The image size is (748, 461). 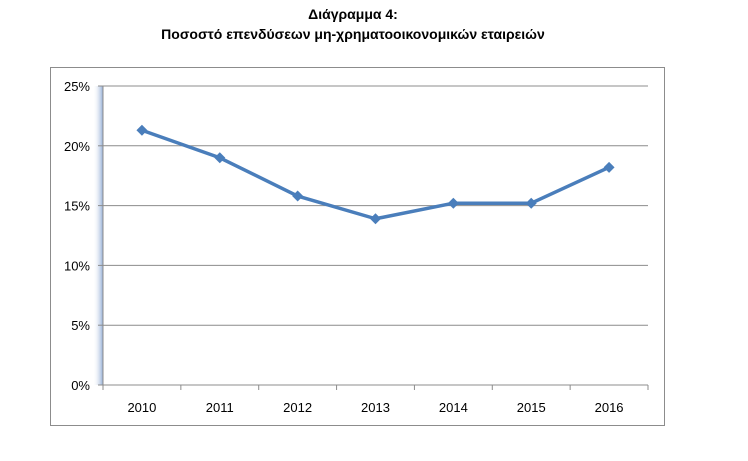 What do you see at coordinates (531, 407) in the screenshot?
I see `x-tick-label: 2015` at bounding box center [531, 407].